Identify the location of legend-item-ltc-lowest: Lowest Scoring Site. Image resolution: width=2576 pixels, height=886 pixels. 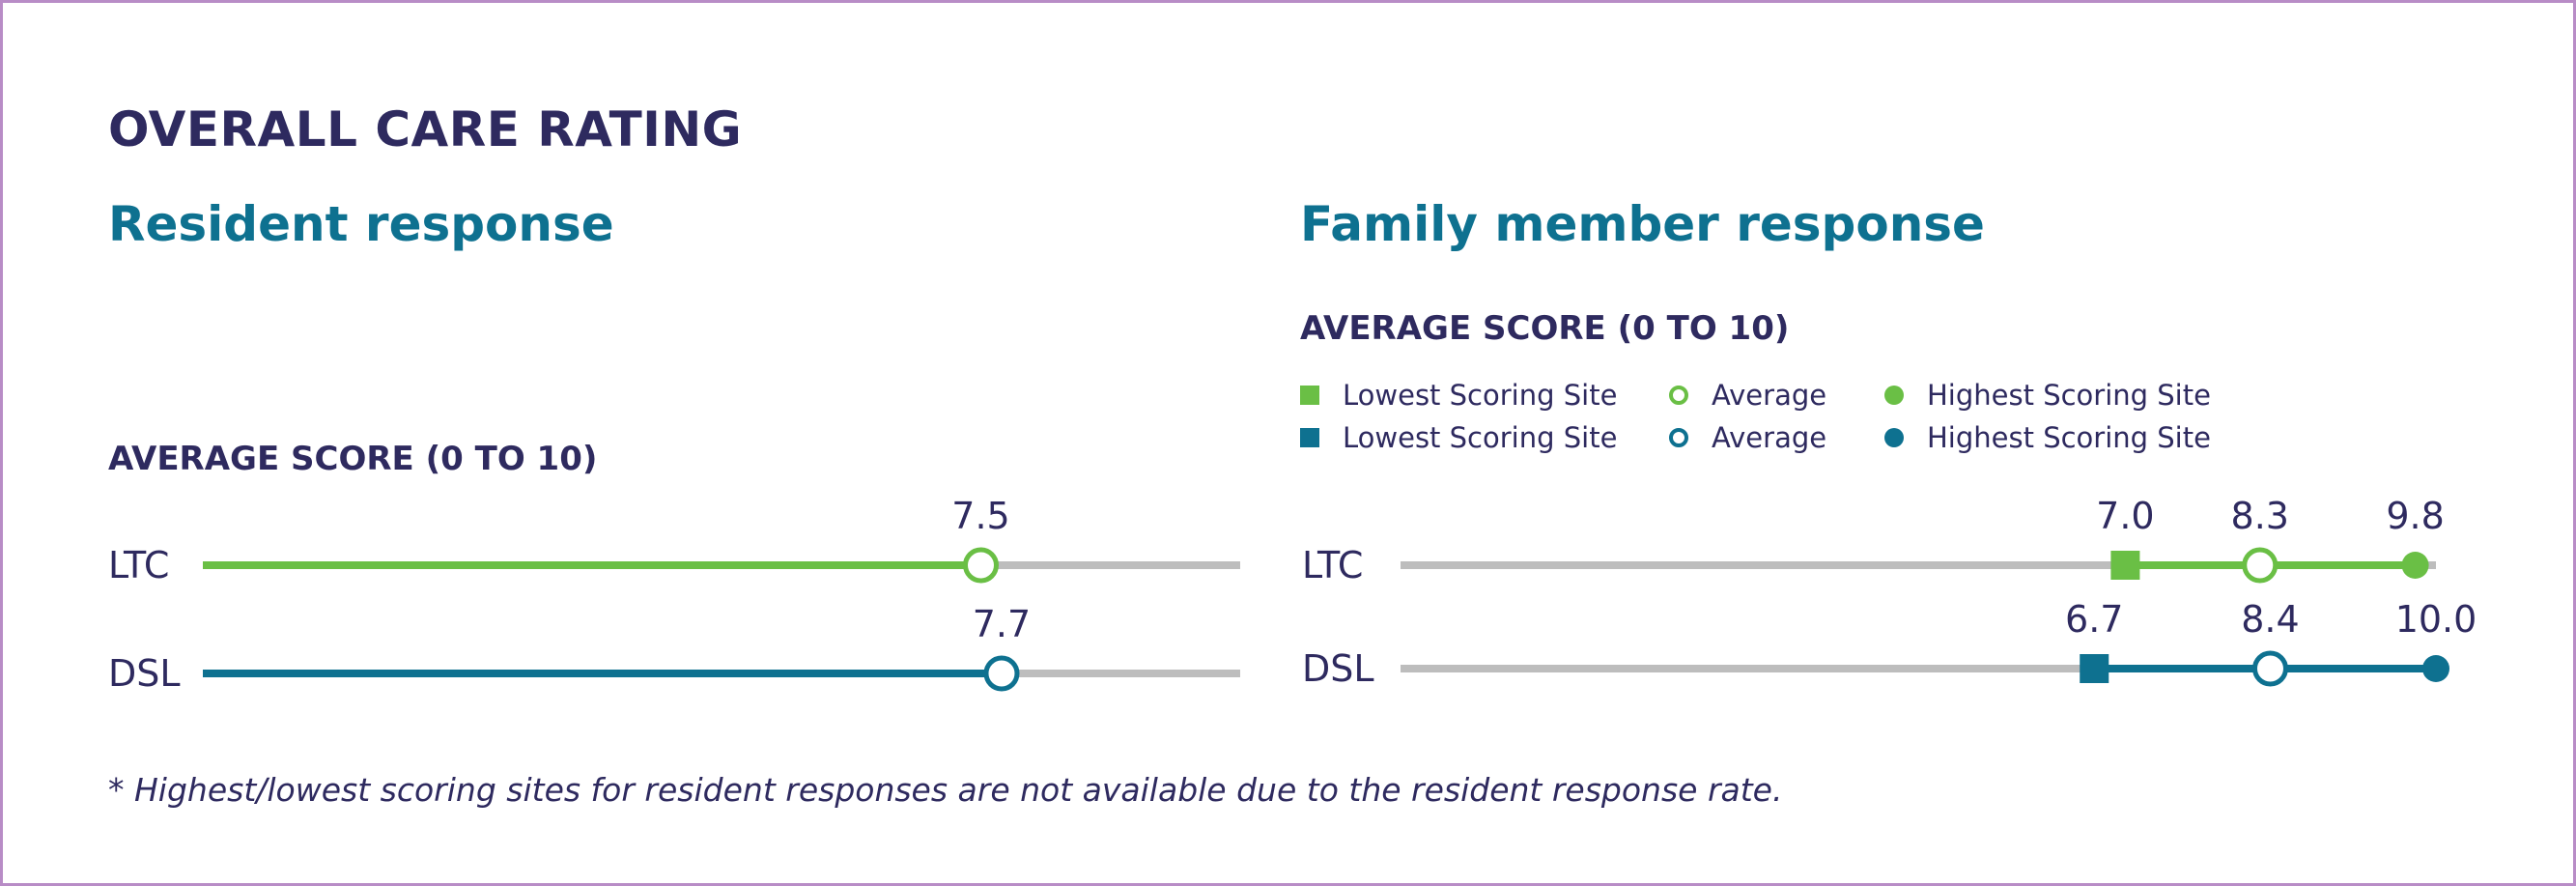
(1458, 395).